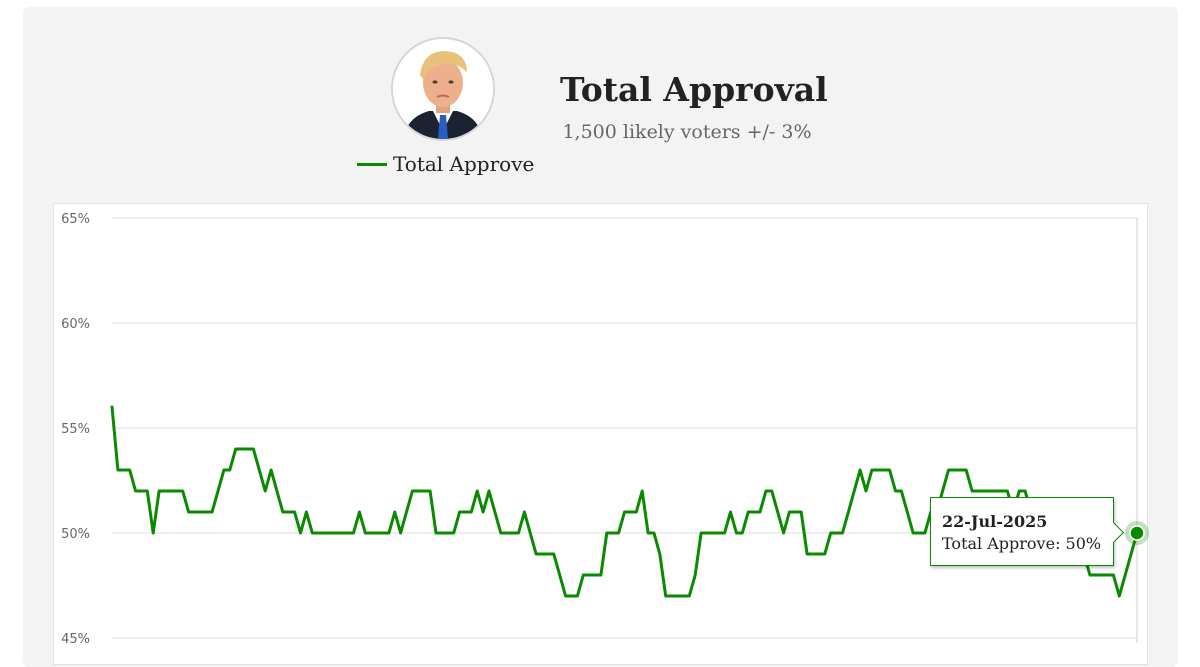  Describe the element at coordinates (995, 521) in the screenshot. I see `tooltip-date: 22-Jul-2025` at that location.